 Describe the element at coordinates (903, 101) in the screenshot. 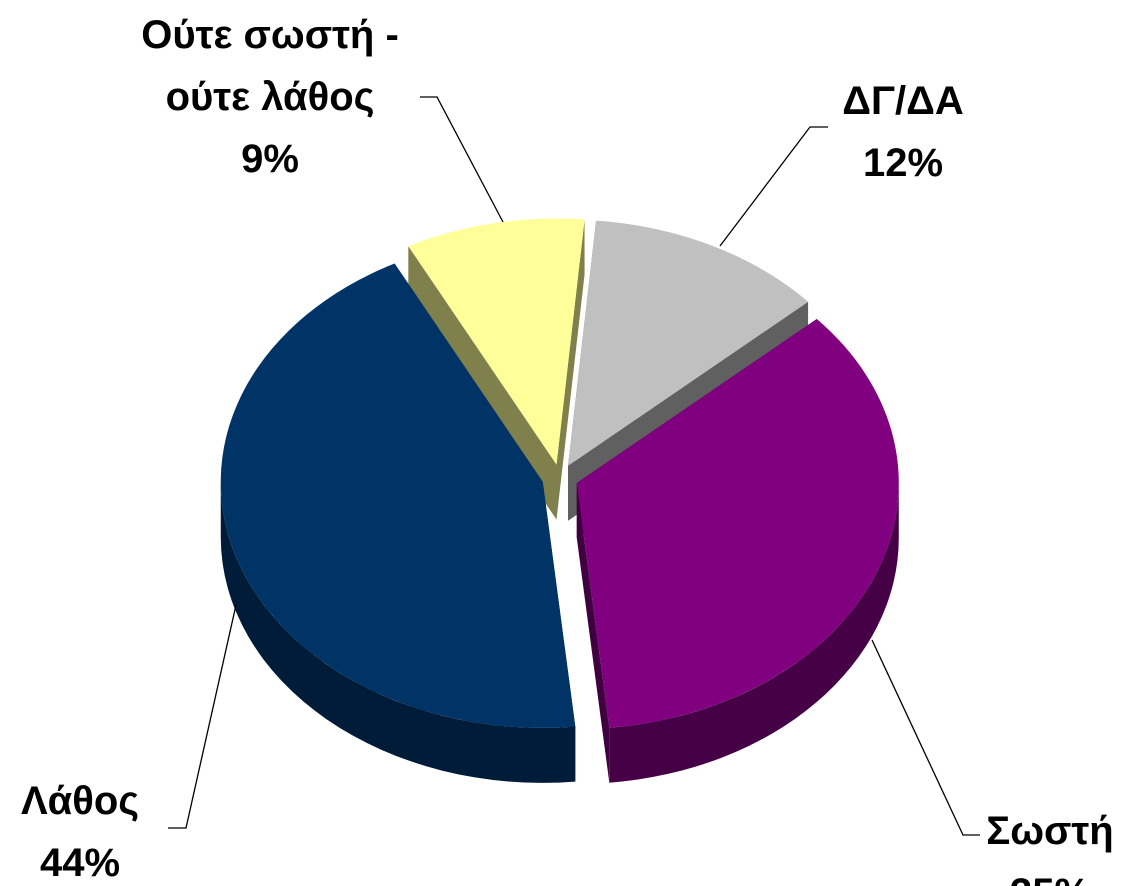

I see `category-label: ΔΓ/ΔΑ` at that location.